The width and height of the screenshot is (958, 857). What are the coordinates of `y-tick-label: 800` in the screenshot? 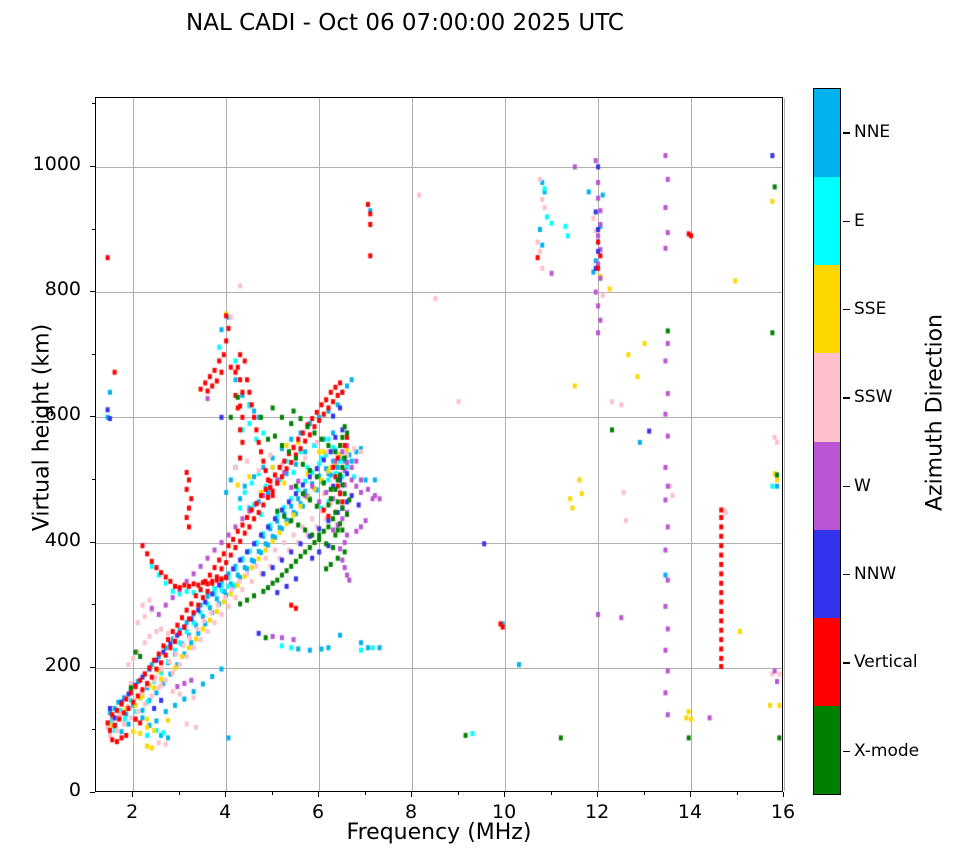 It's located at (62, 289).